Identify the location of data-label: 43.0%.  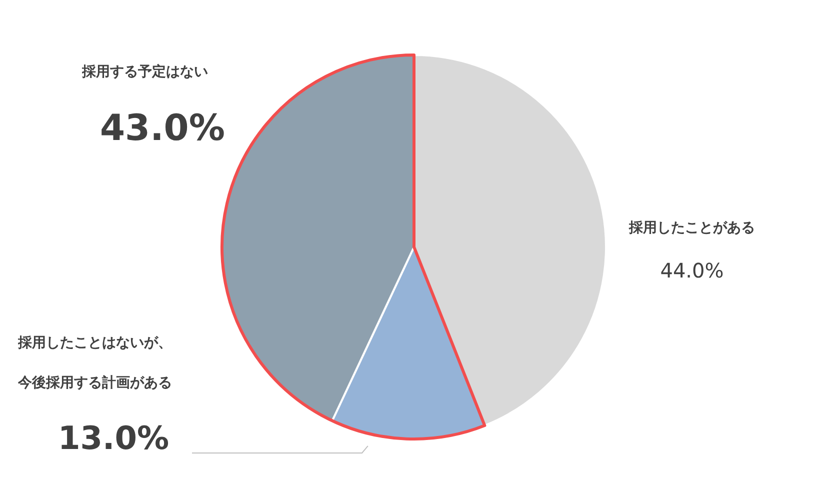
(162, 128).